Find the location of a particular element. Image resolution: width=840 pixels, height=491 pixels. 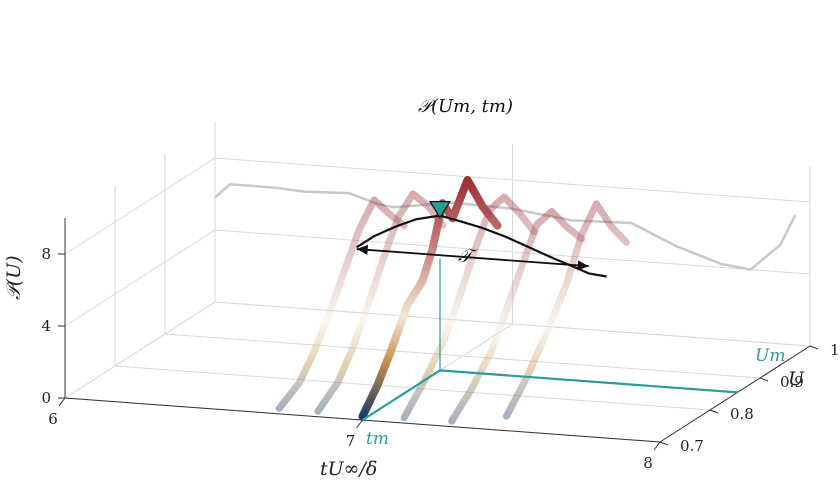

y-axis-line is located at coordinates (735, 394).